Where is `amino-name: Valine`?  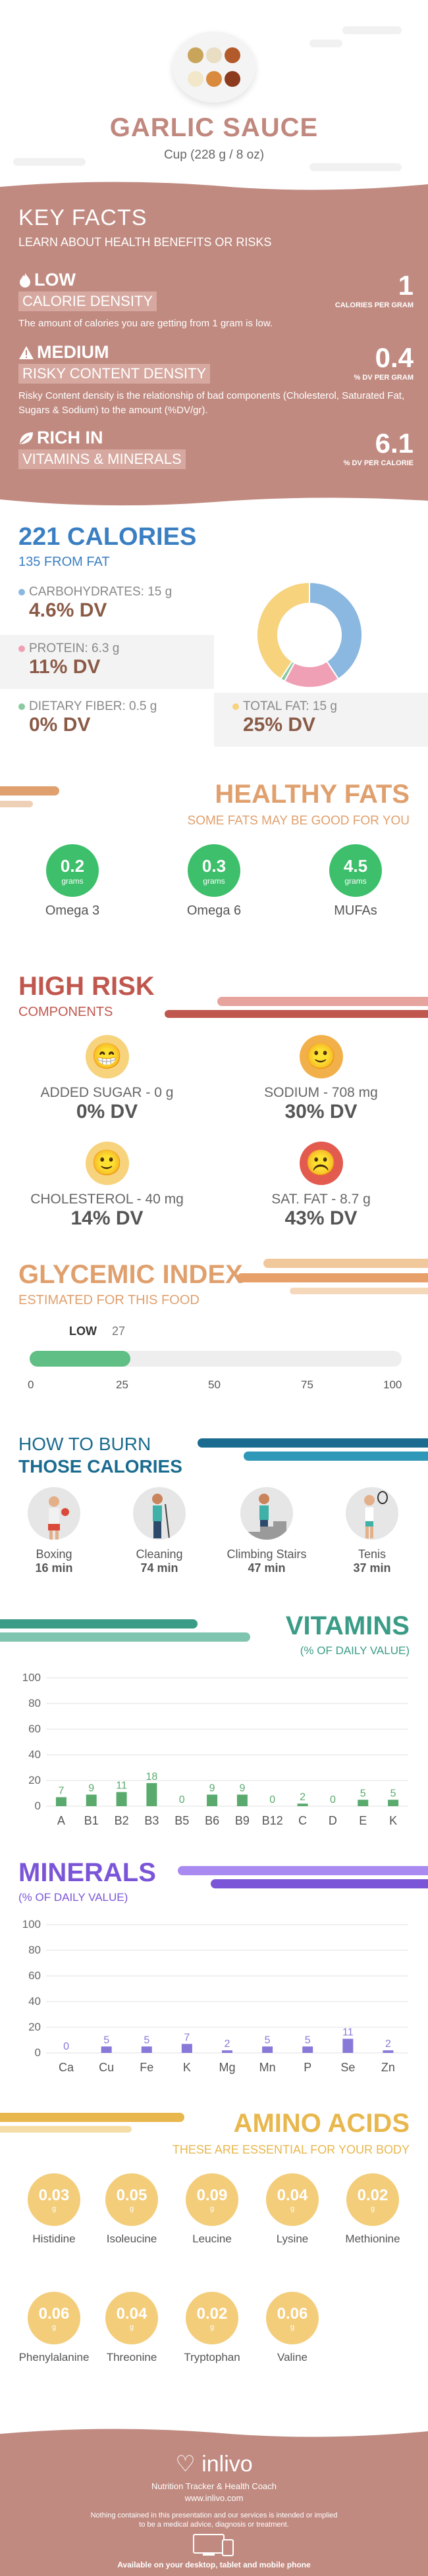
amino-name: Valine is located at coordinates (292, 2357).